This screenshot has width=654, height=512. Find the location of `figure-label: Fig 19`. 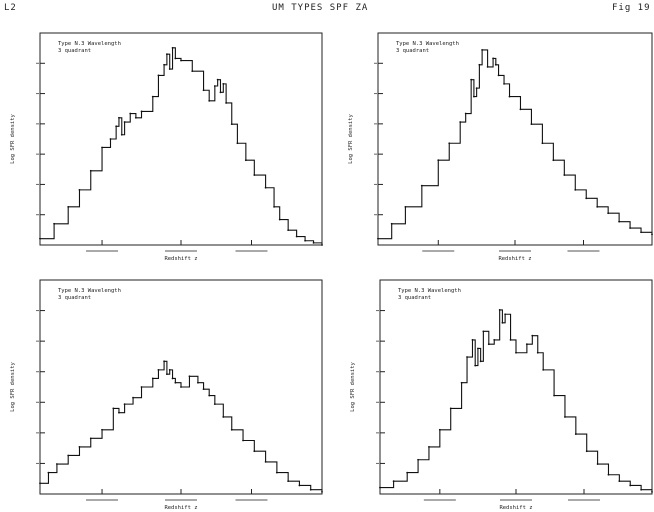

figure-label: Fig 19 is located at coordinates (631, 8).